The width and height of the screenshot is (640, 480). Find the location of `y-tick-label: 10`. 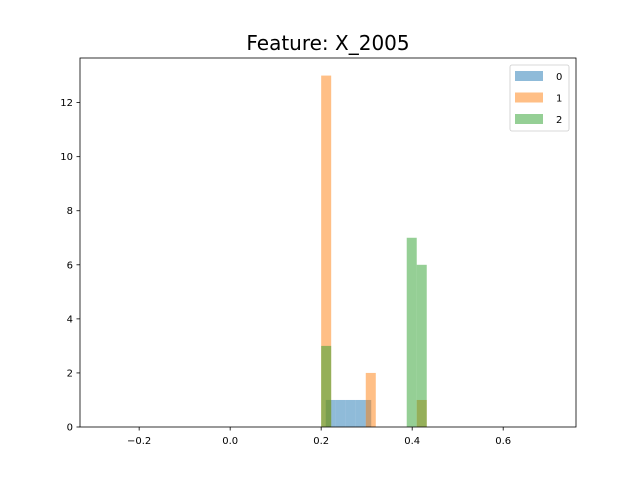

y-tick-label: 10 is located at coordinates (66, 157).